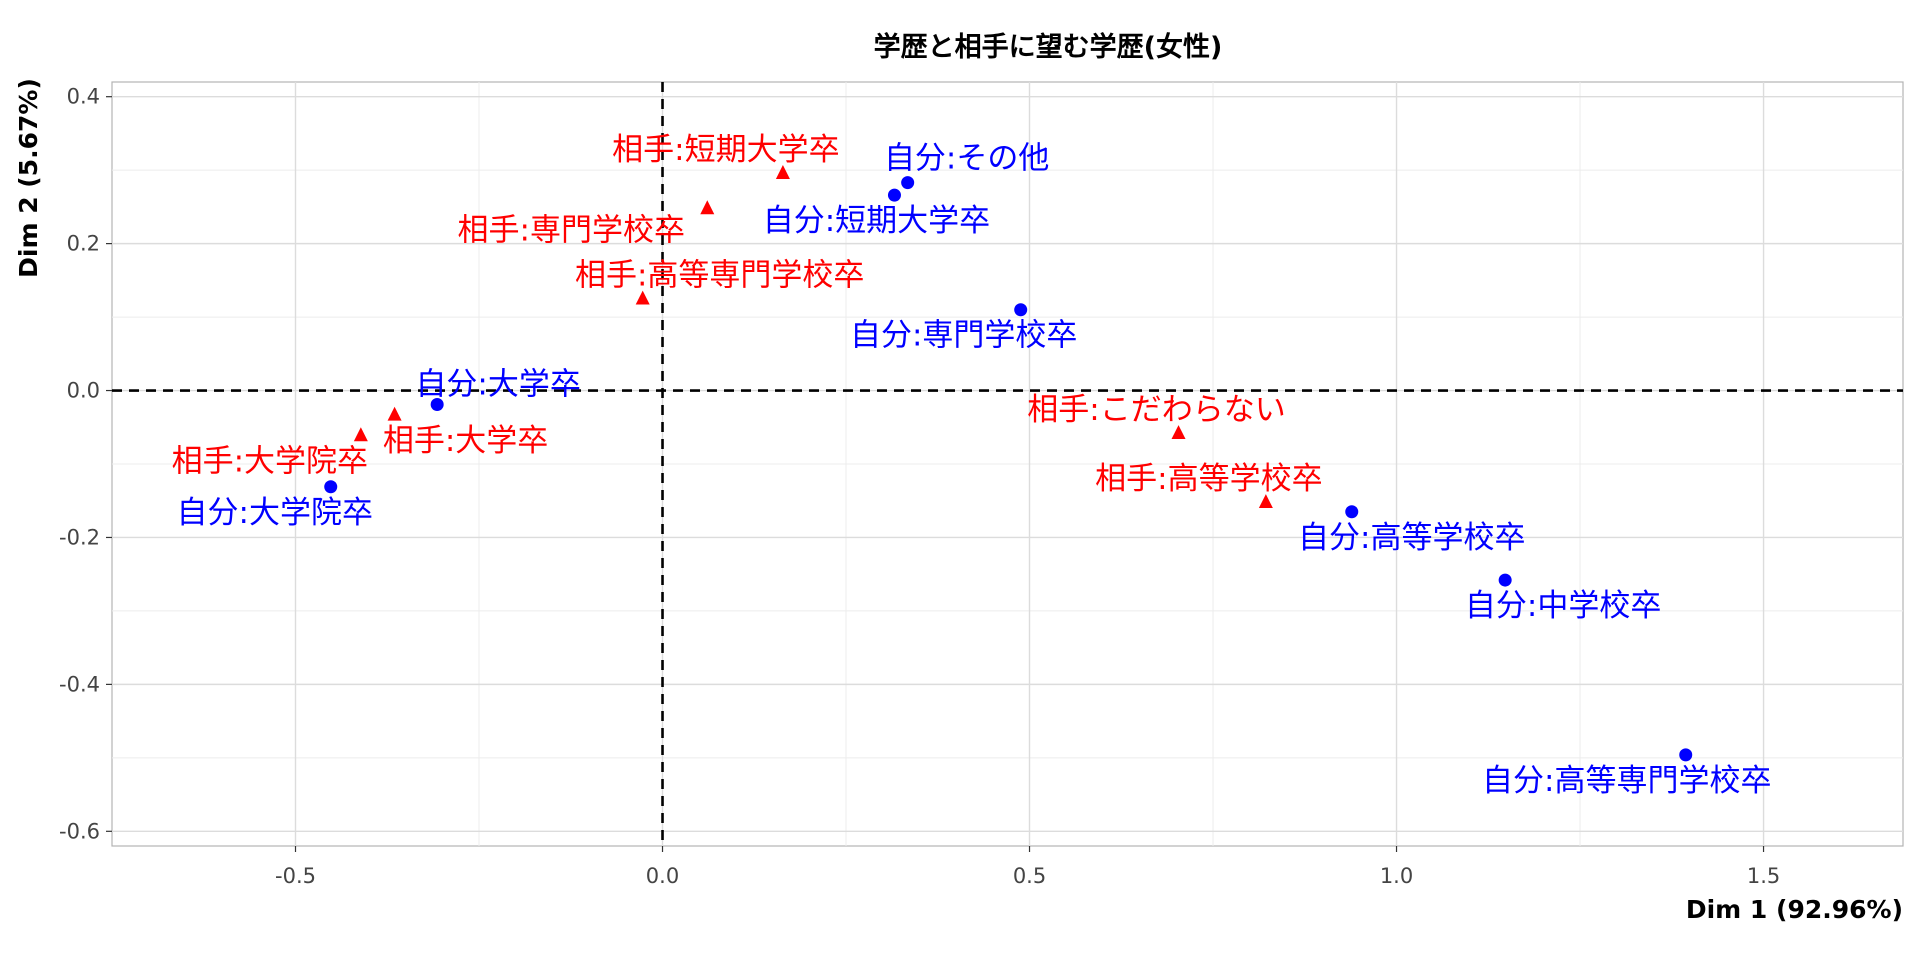  Describe the element at coordinates (28, 178) in the screenshot. I see `y-axis-title: Dim 2 (5.67%)` at that location.